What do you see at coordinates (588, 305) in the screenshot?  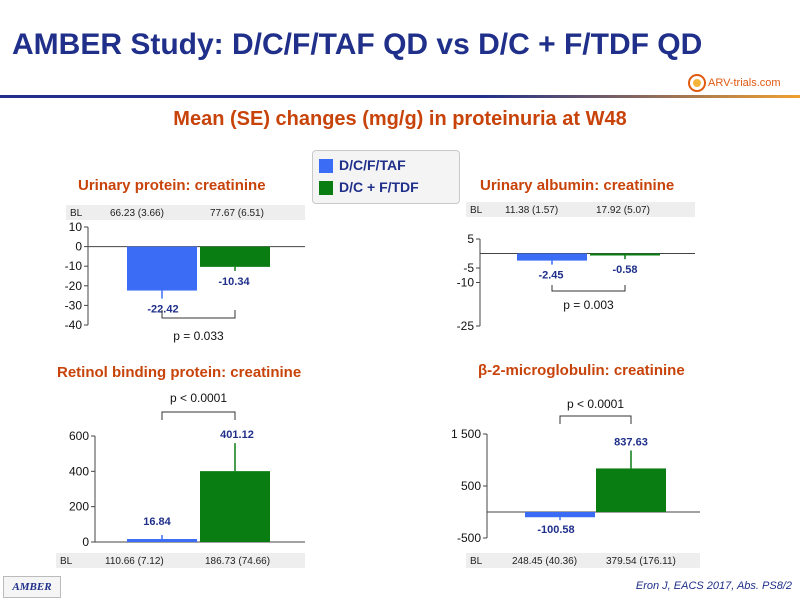 I see `p-value: p = 0.003` at bounding box center [588, 305].